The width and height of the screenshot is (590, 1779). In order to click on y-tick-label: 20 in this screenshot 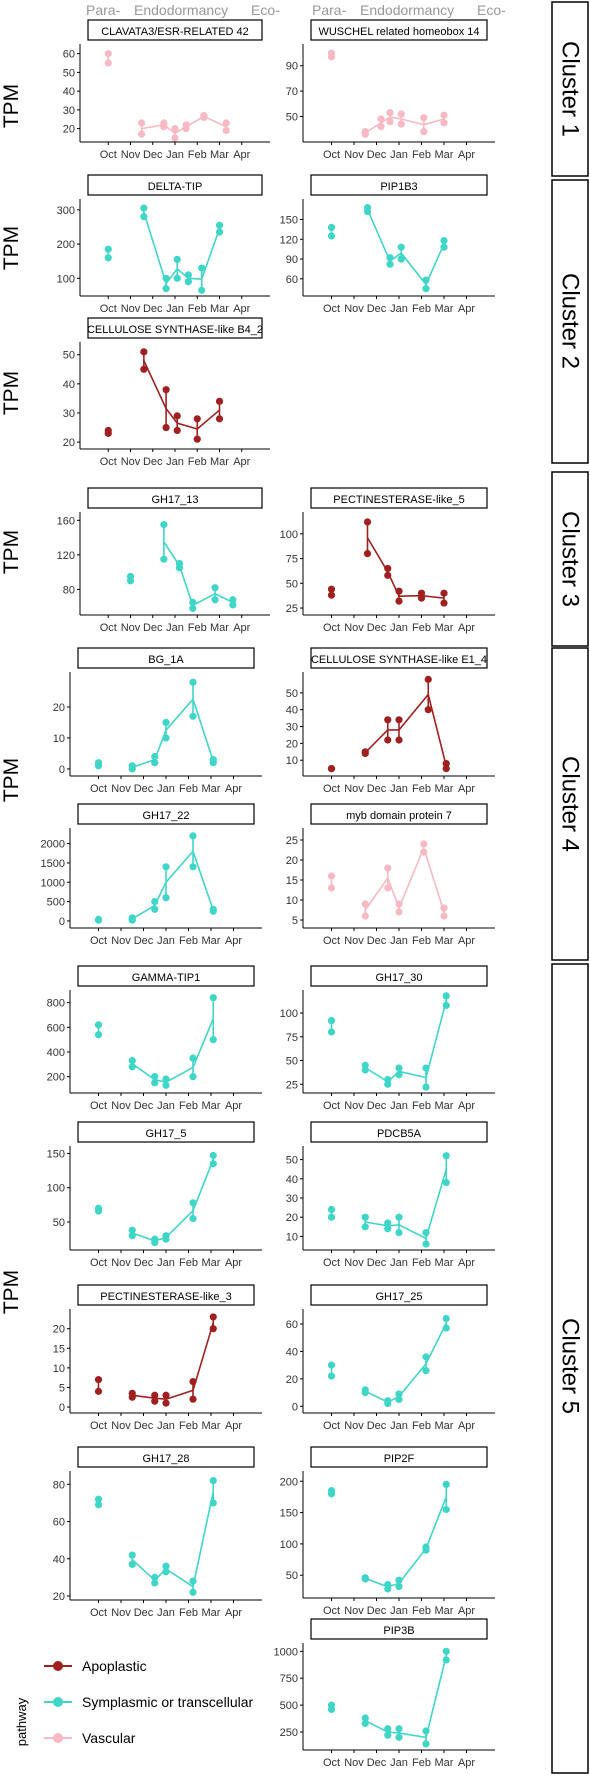, I will do `click(59, 1330)`.